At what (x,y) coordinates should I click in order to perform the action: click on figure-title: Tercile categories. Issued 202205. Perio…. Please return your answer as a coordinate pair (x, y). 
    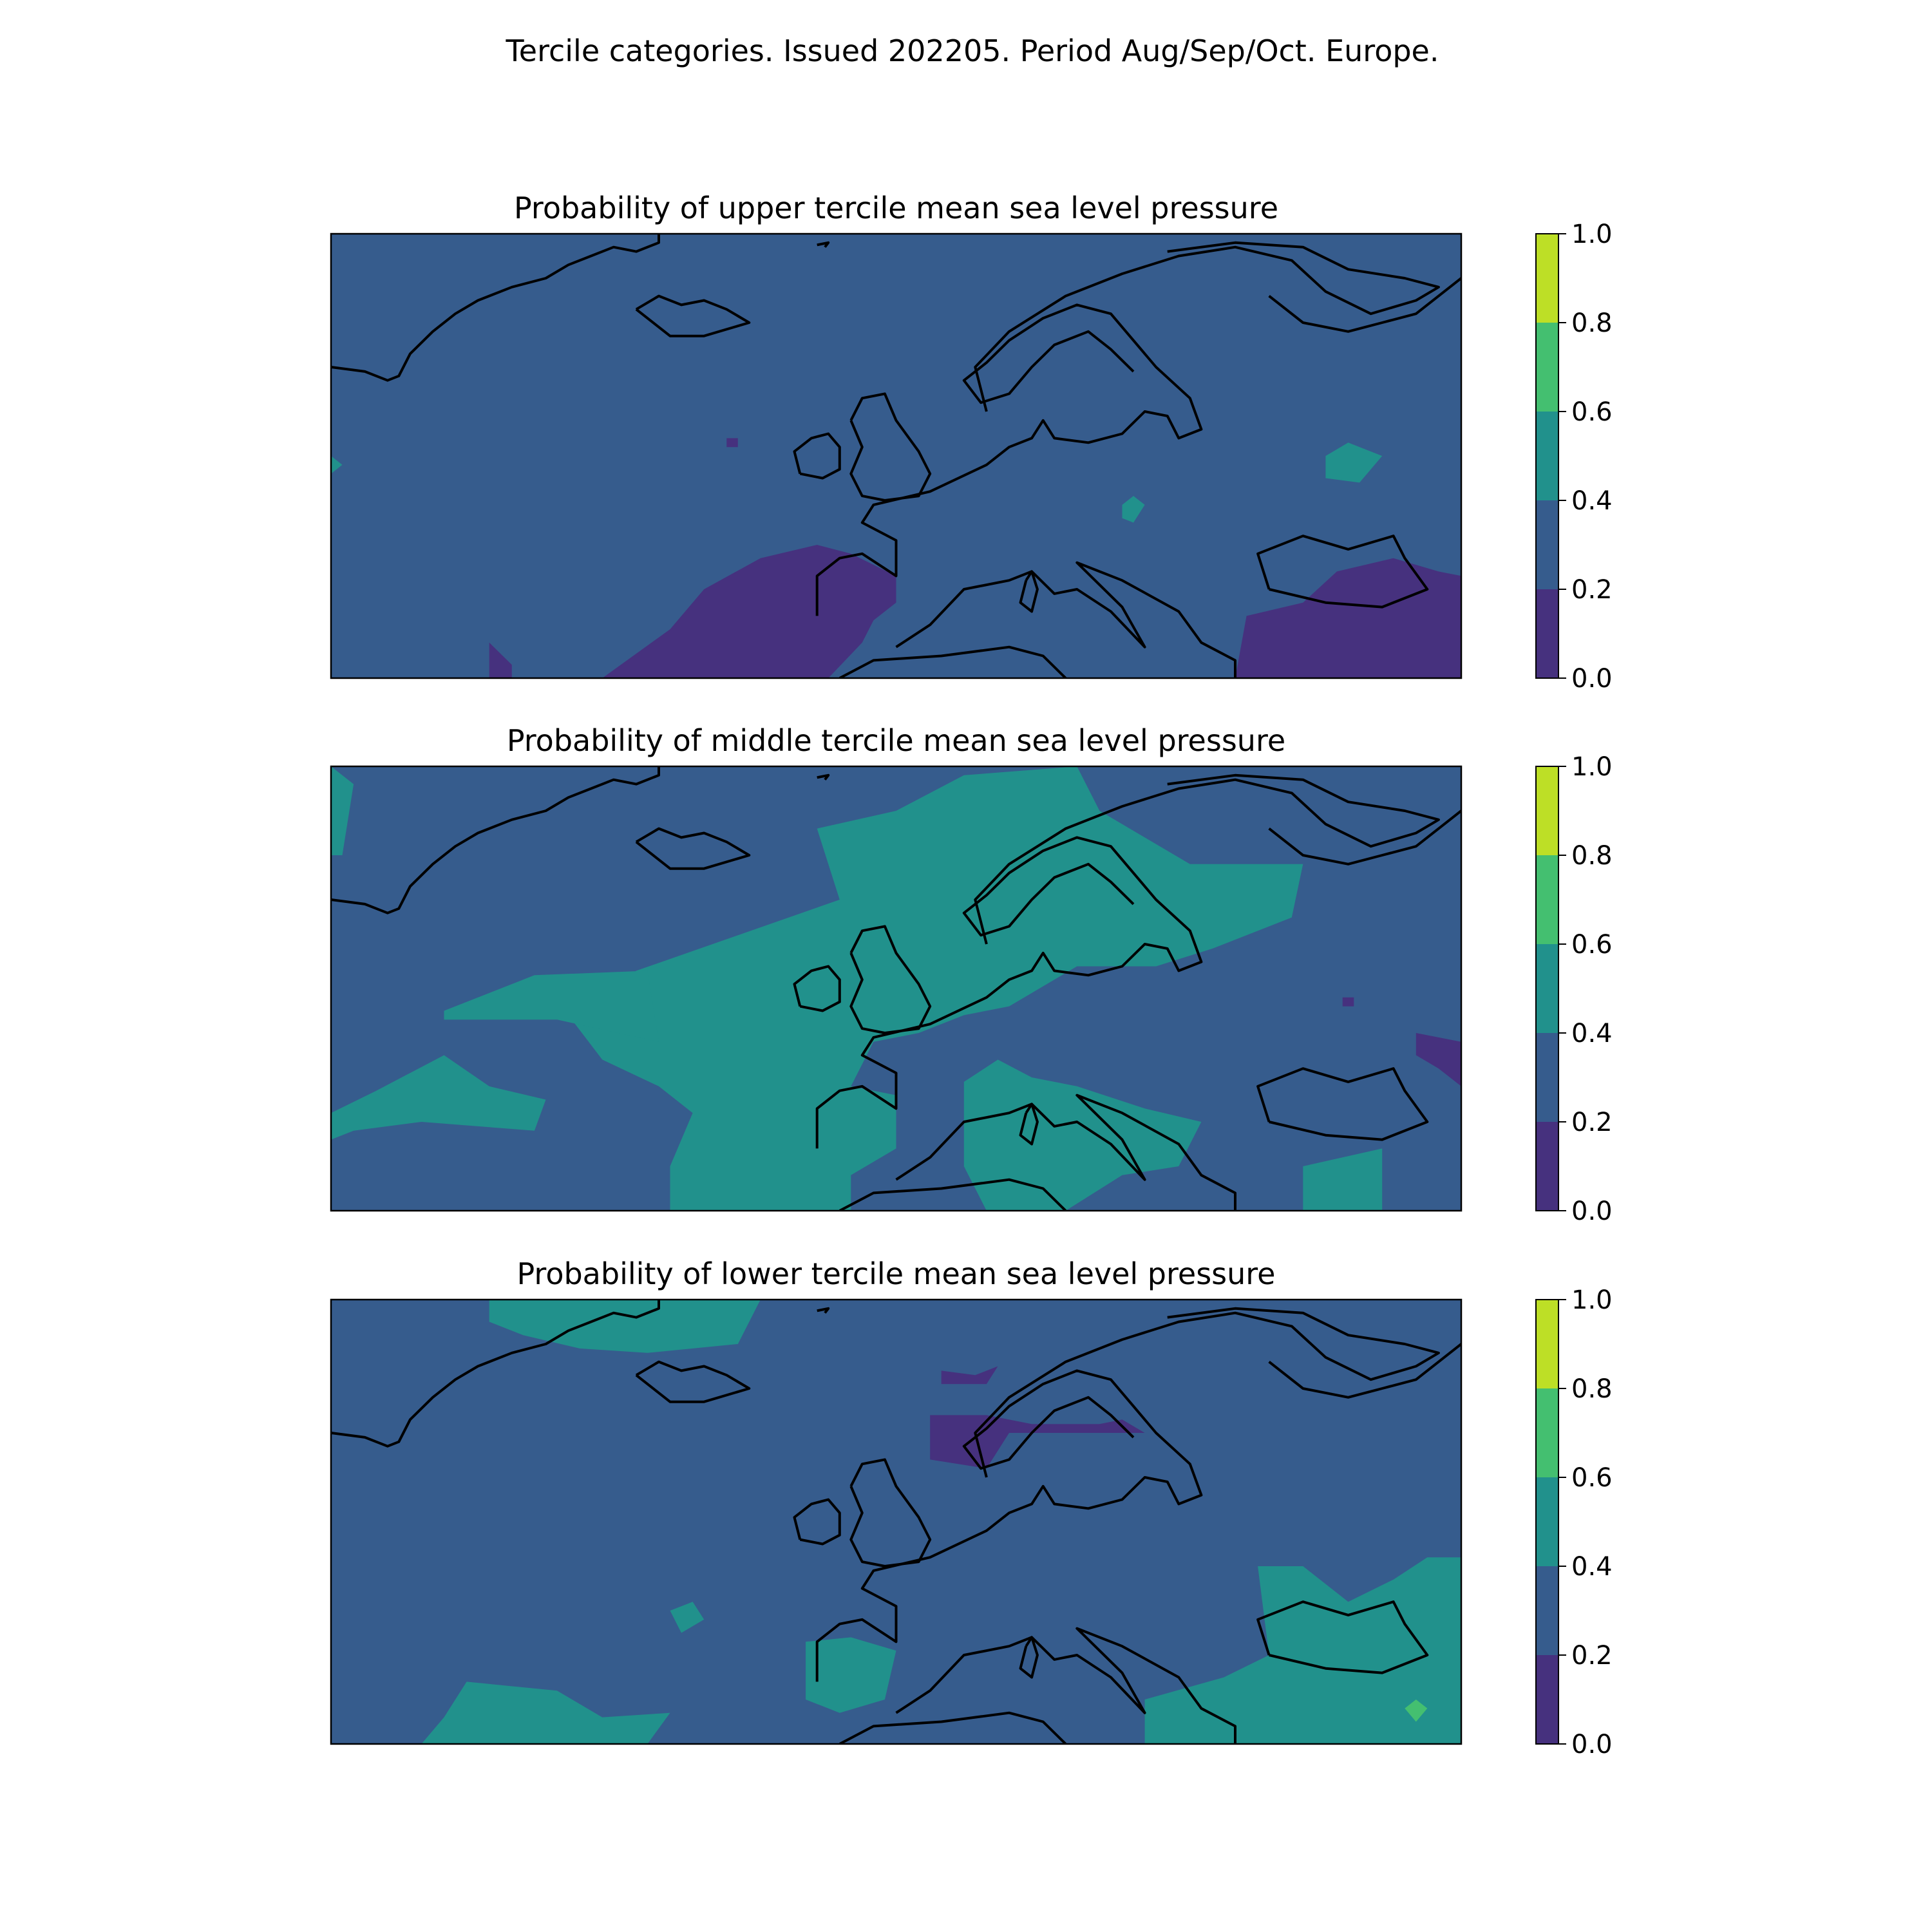
    Looking at the image, I should click on (973, 50).